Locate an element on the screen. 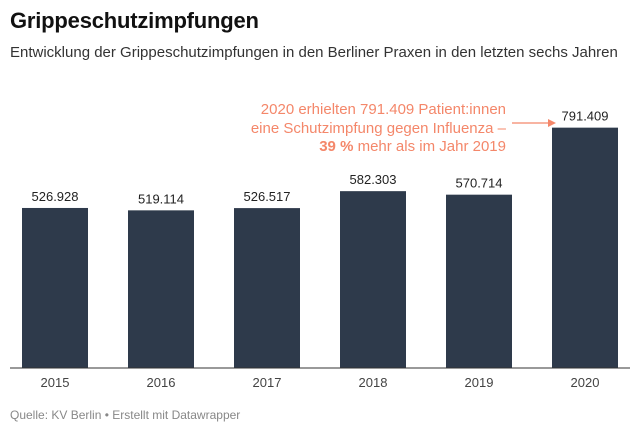  x-tick-2016: 2016 is located at coordinates (161, 382).